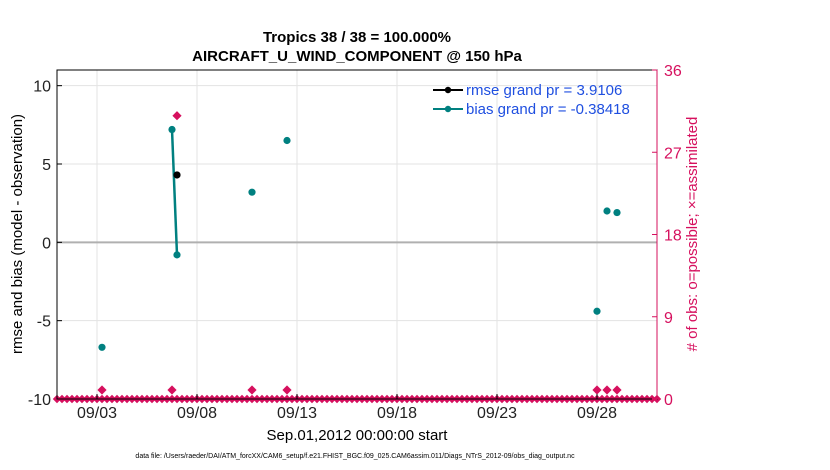  I want to click on x-tick-label: 09/13, so click(297, 413).